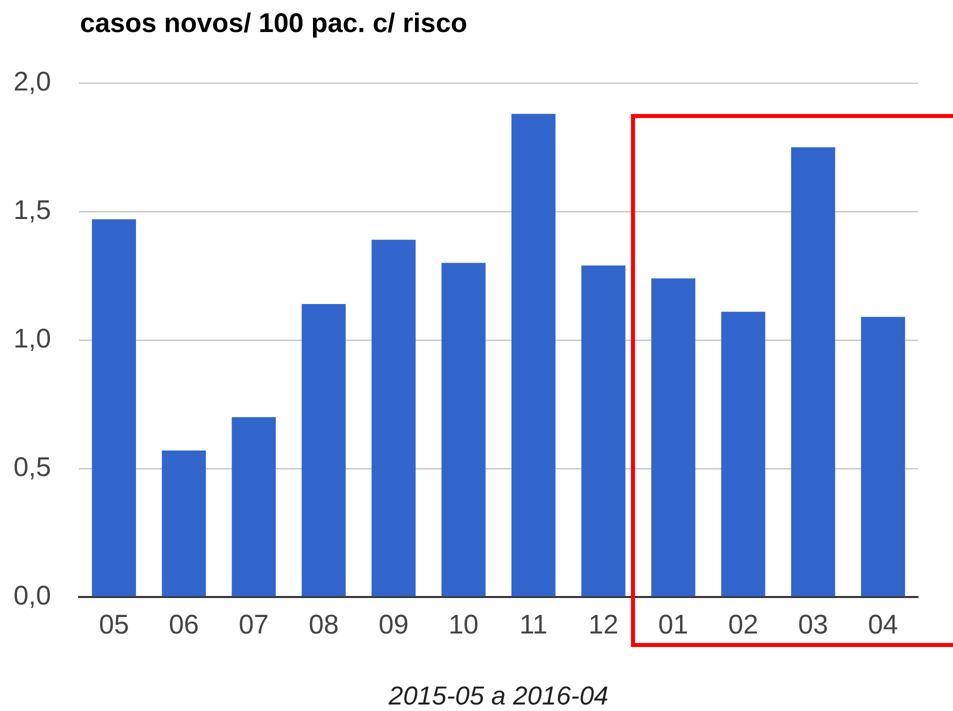 This screenshot has height=711, width=953. I want to click on x-tick-label: 10, so click(463, 625).